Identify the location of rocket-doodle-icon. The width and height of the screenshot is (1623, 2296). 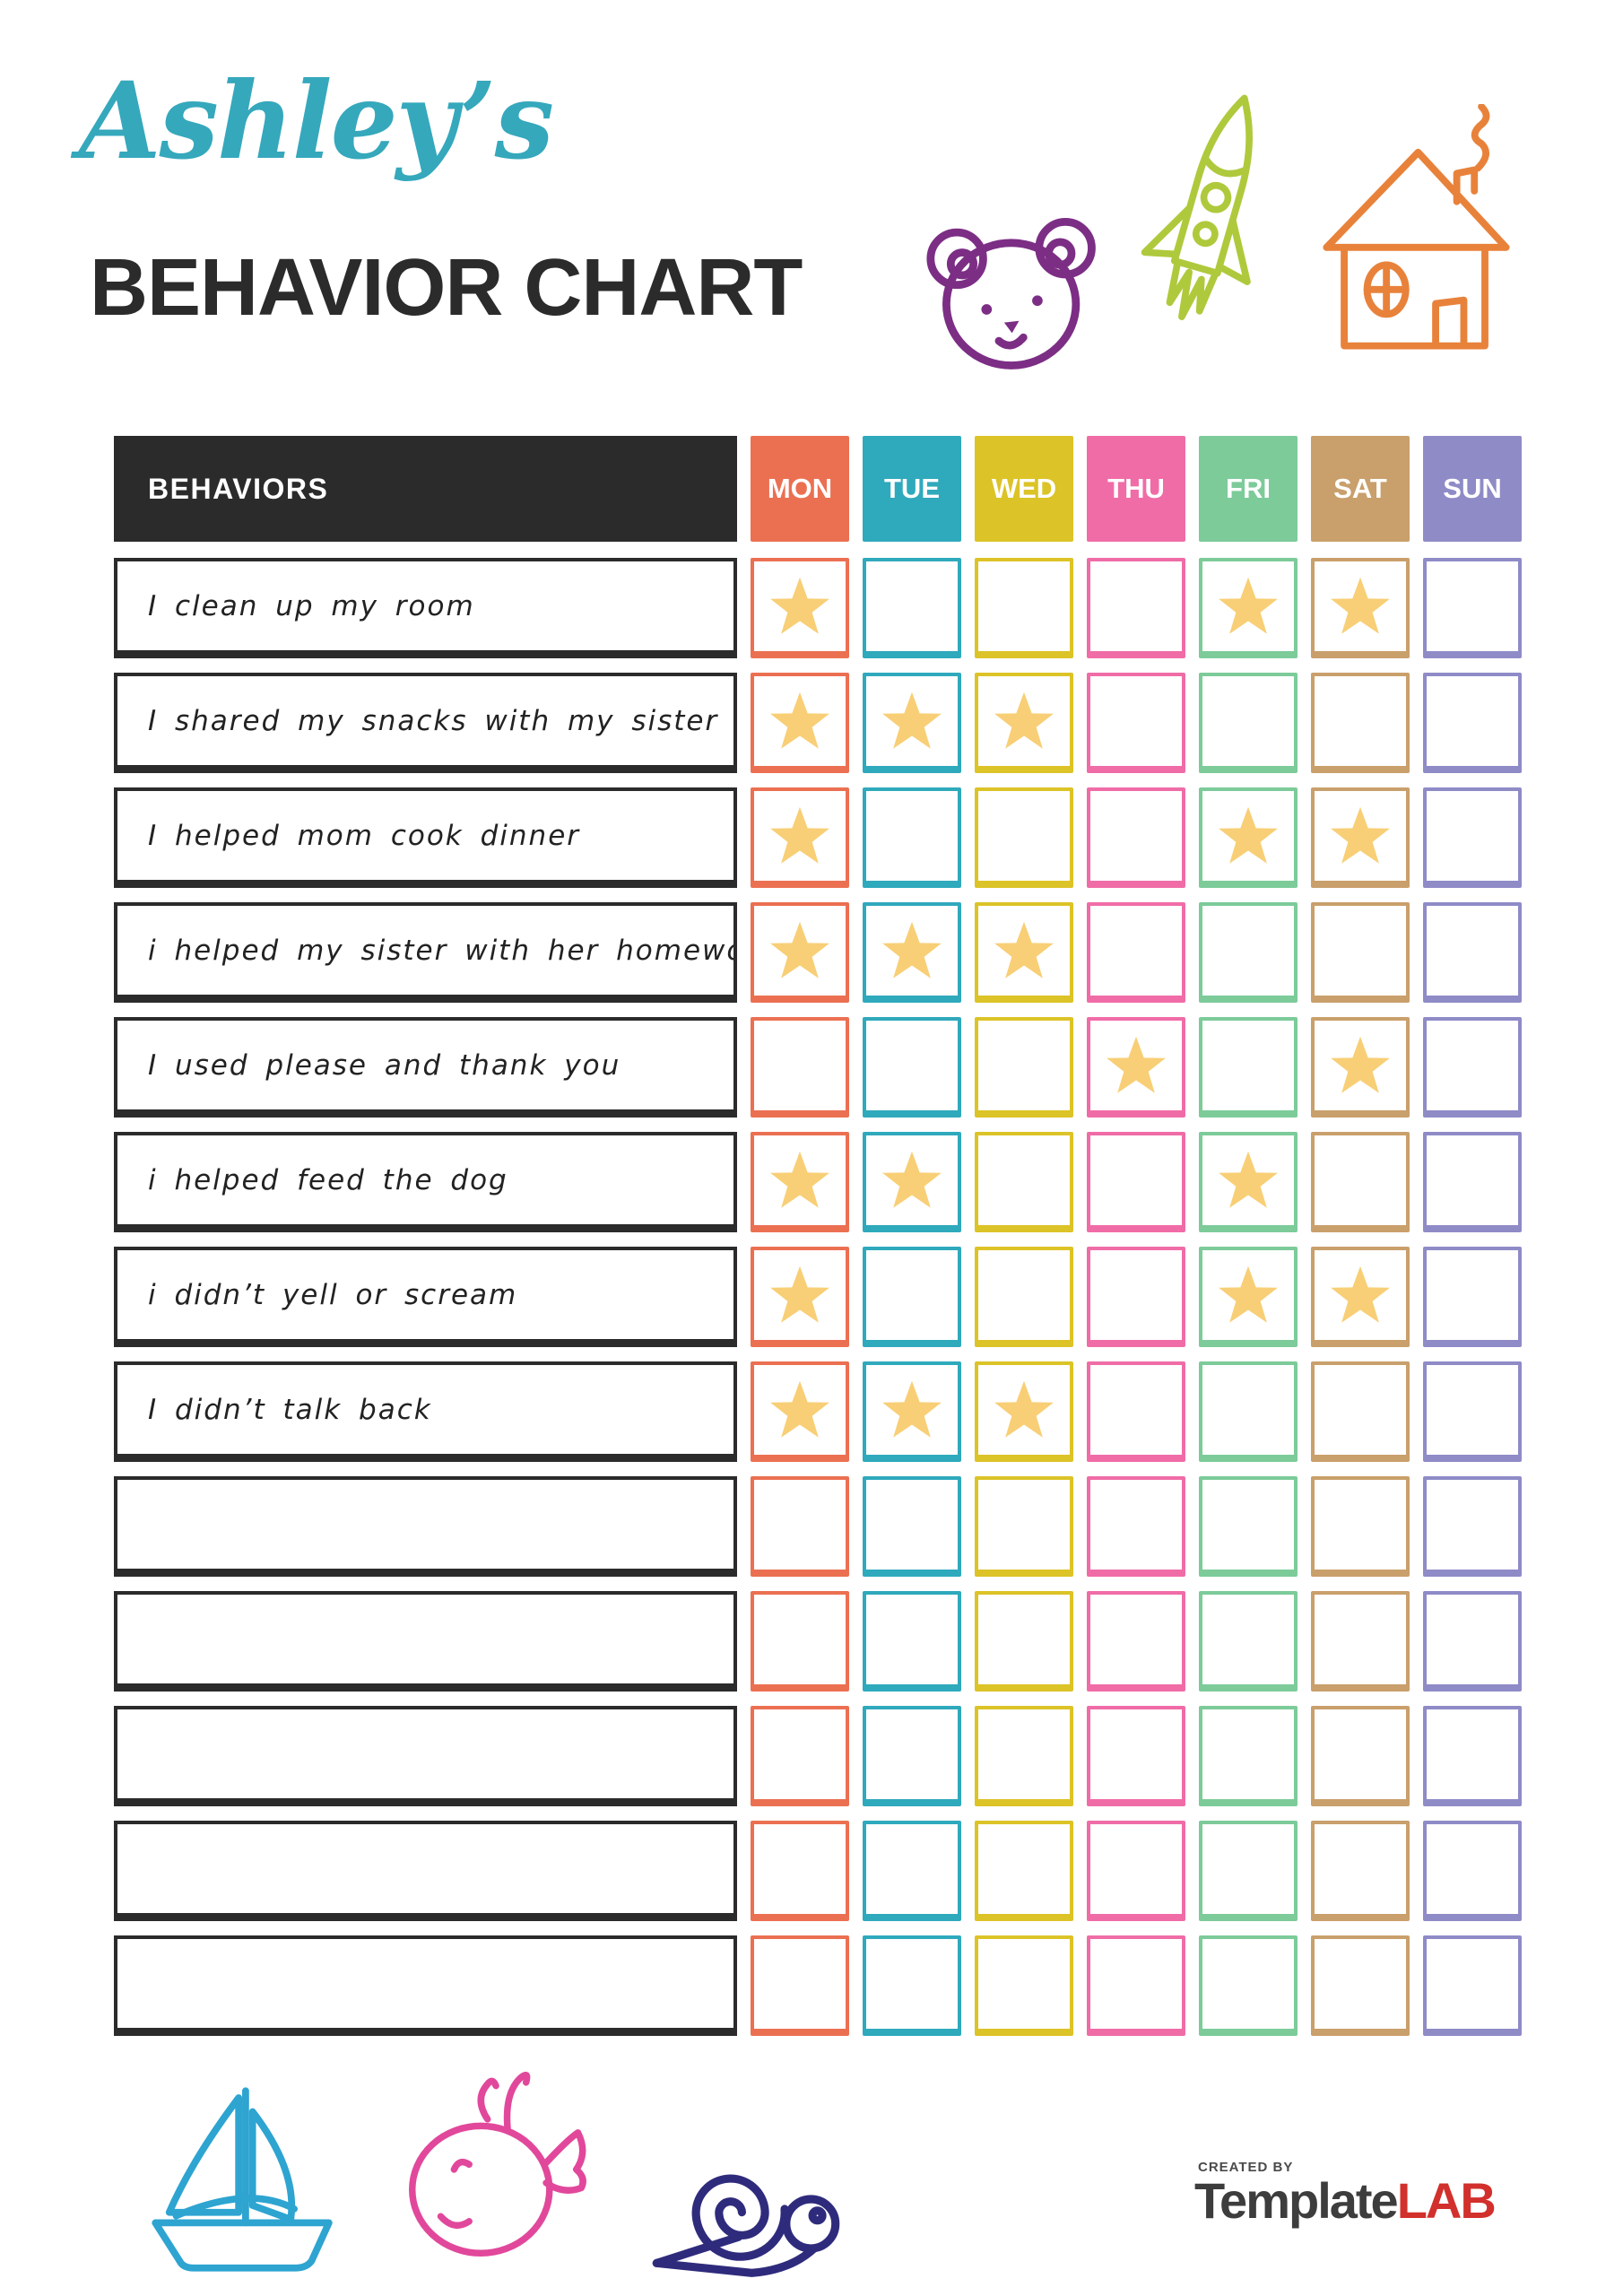
(1212, 241).